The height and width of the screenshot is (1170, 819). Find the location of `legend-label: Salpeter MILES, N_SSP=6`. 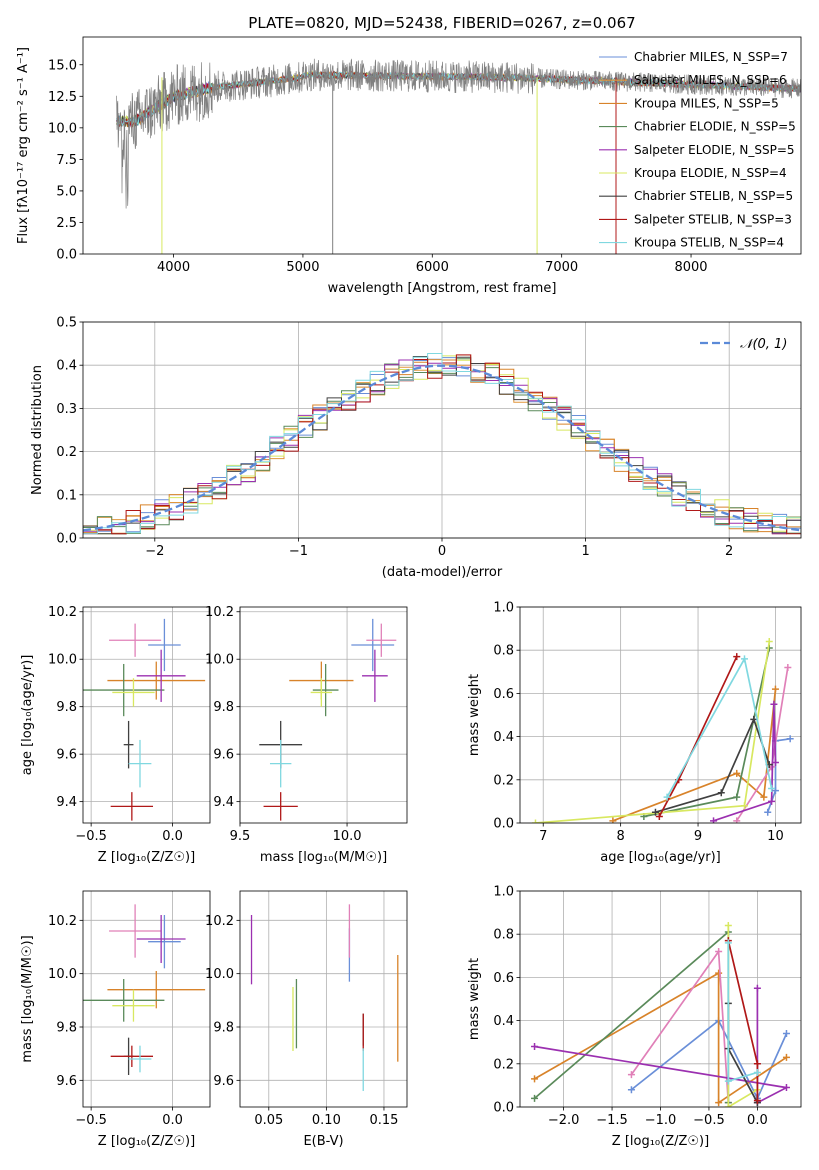

legend-label: Salpeter MILES, N_SSP=6 is located at coordinates (710, 80).